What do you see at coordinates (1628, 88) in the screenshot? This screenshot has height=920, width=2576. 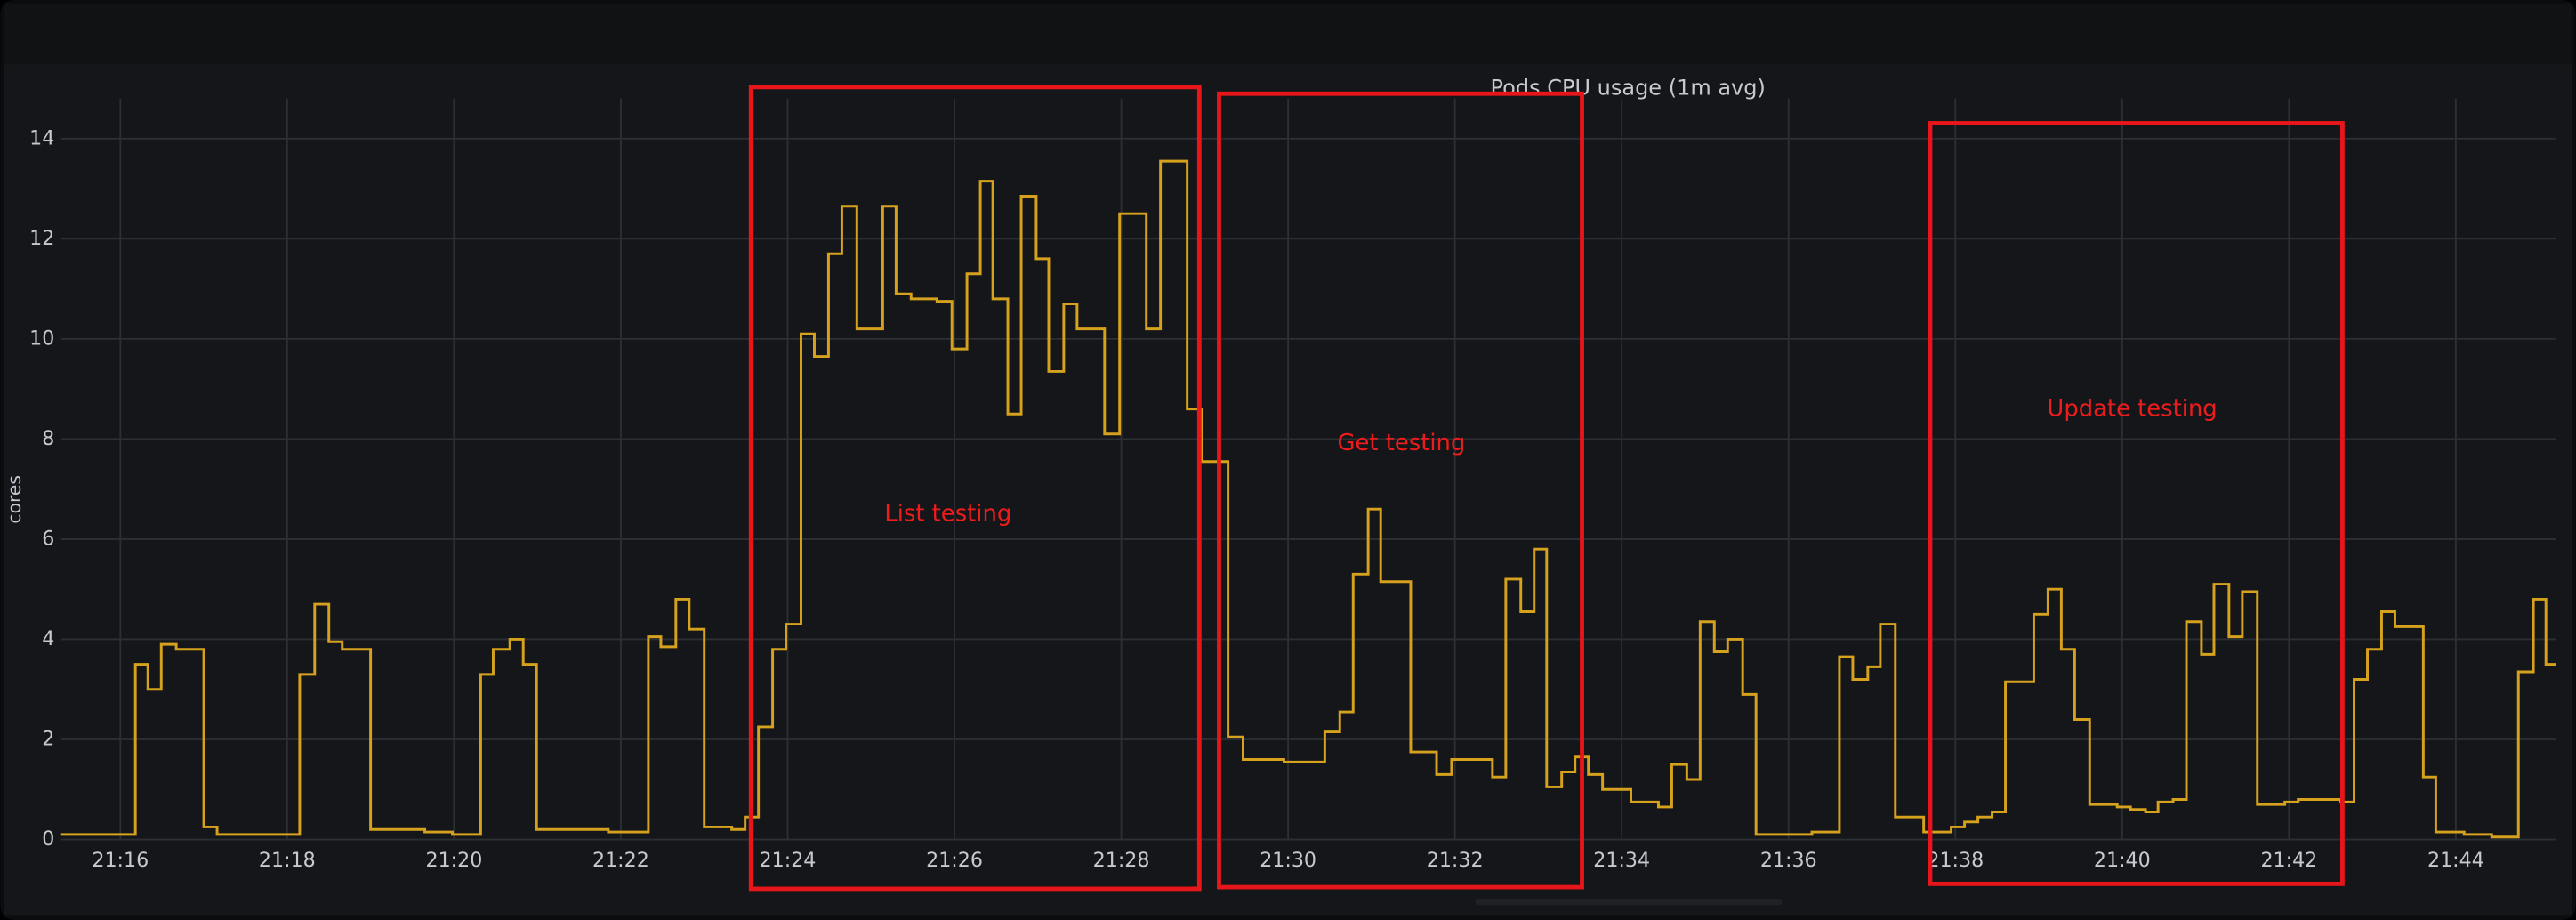 I see `chart-title: Pods CPU usage (1m avg)` at bounding box center [1628, 88].